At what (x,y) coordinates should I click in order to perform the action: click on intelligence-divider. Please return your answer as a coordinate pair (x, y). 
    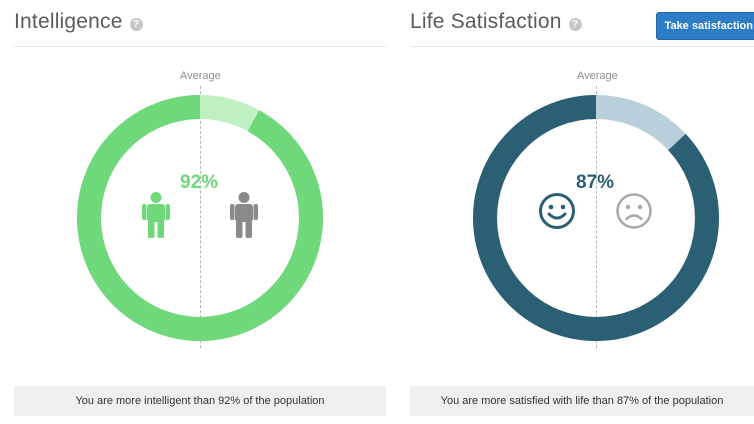
    Looking at the image, I should click on (200, 46).